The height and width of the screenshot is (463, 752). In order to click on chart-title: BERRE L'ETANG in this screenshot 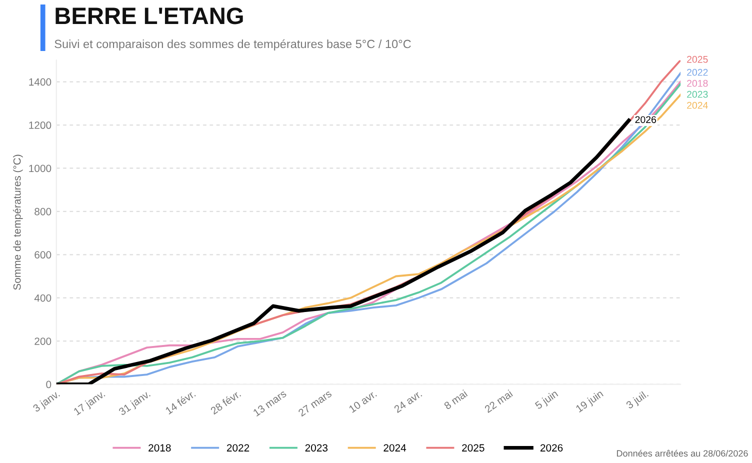, I will do `click(149, 16)`.